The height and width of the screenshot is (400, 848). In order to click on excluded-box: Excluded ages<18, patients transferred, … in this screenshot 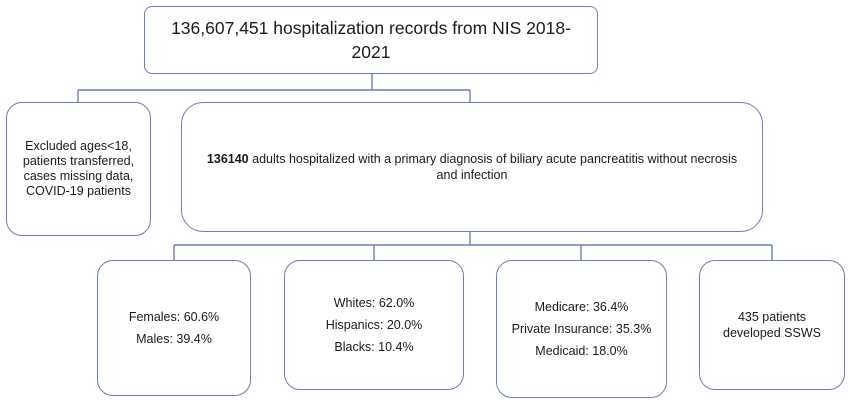, I will do `click(78, 169)`.